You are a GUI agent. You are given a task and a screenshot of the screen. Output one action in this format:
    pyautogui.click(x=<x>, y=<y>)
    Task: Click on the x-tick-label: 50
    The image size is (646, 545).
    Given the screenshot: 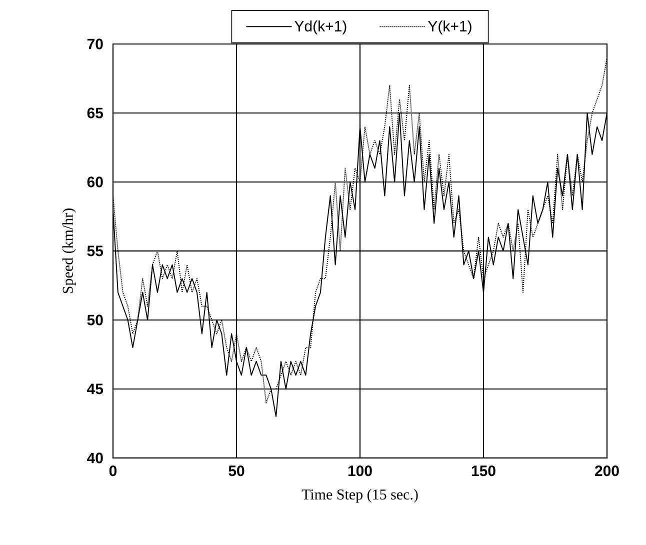 What is the action you would take?
    pyautogui.click(x=236, y=471)
    